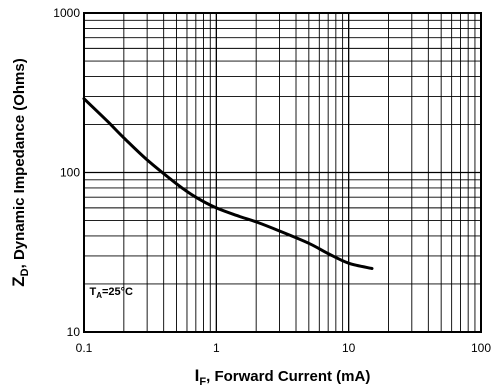 The width and height of the screenshot is (499, 387). What do you see at coordinates (283, 376) in the screenshot?
I see `x-axis-label: IF, Forward Current (mA)` at bounding box center [283, 376].